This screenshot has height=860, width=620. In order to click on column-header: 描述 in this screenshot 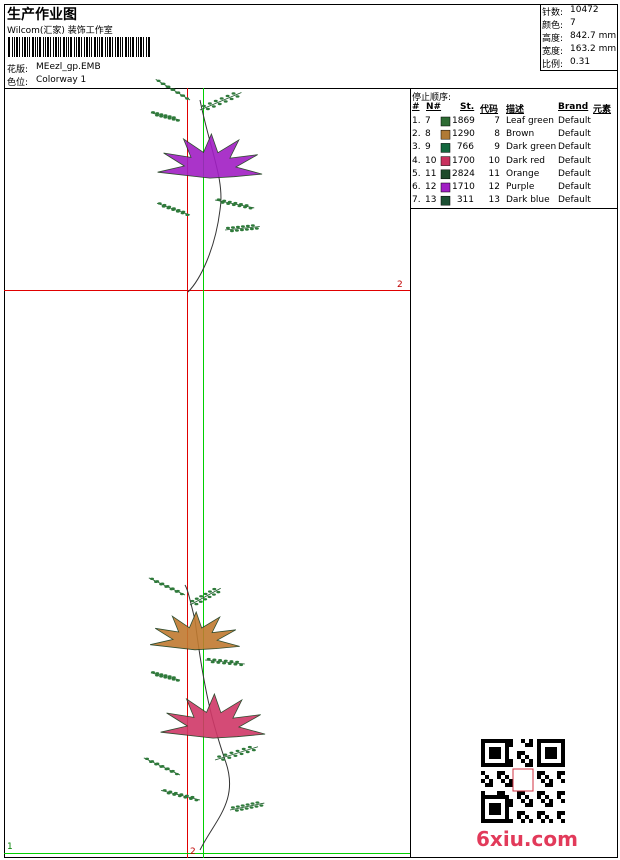, I will do `click(515, 110)`.